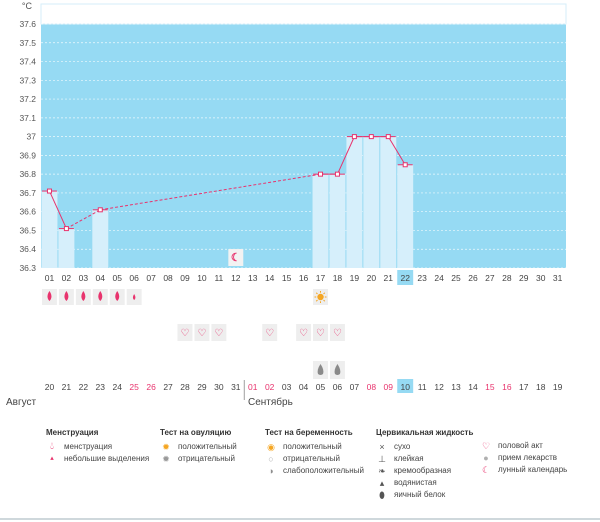  Describe the element at coordinates (314, 459) in the screenshot. I see `legend-item: ○ отрицательный` at that location.